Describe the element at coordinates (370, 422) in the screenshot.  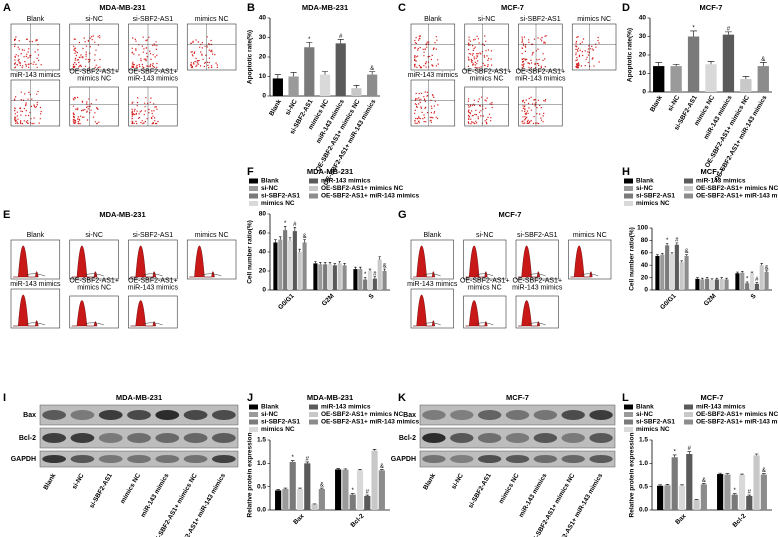
I see `legend-label: OE-SBF2-AS1+ miR-143 mimics` at that location.